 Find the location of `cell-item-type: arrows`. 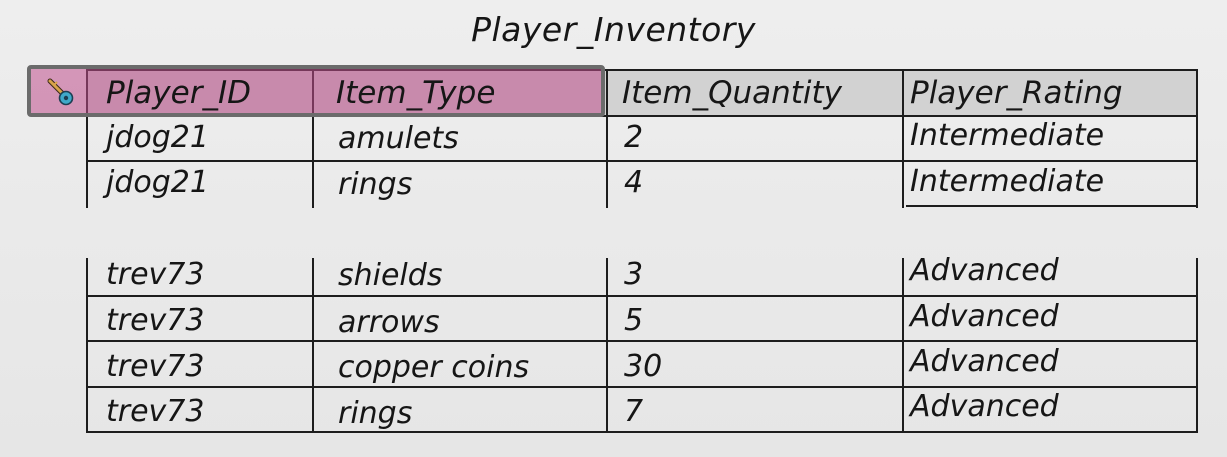

cell-item-type: arrows is located at coordinates (389, 322).